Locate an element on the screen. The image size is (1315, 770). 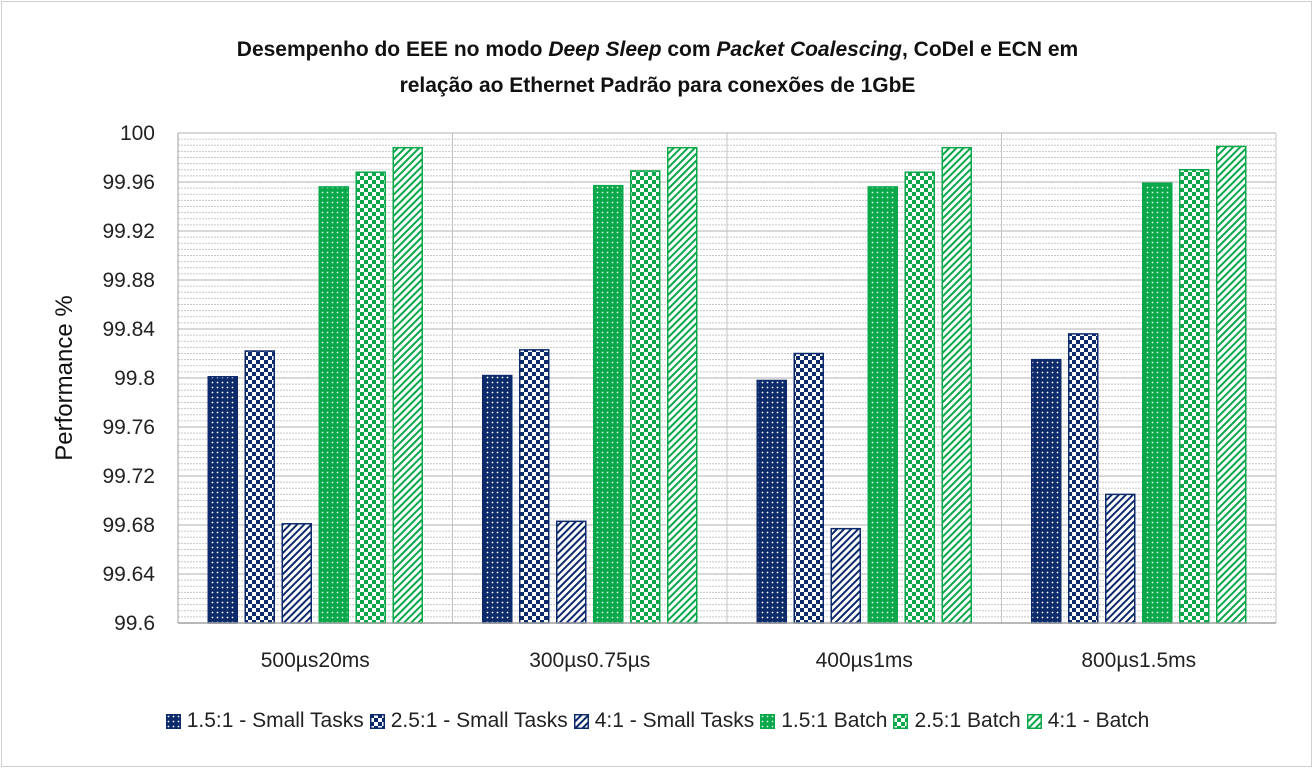
y-tick-label: 99.68 is located at coordinates (128, 525).